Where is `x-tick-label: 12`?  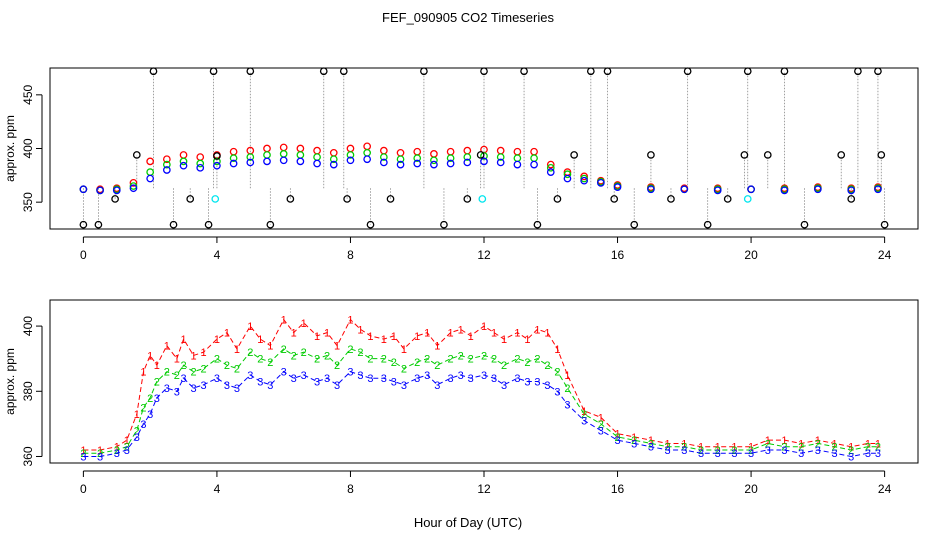 x-tick-label: 12 is located at coordinates (484, 255).